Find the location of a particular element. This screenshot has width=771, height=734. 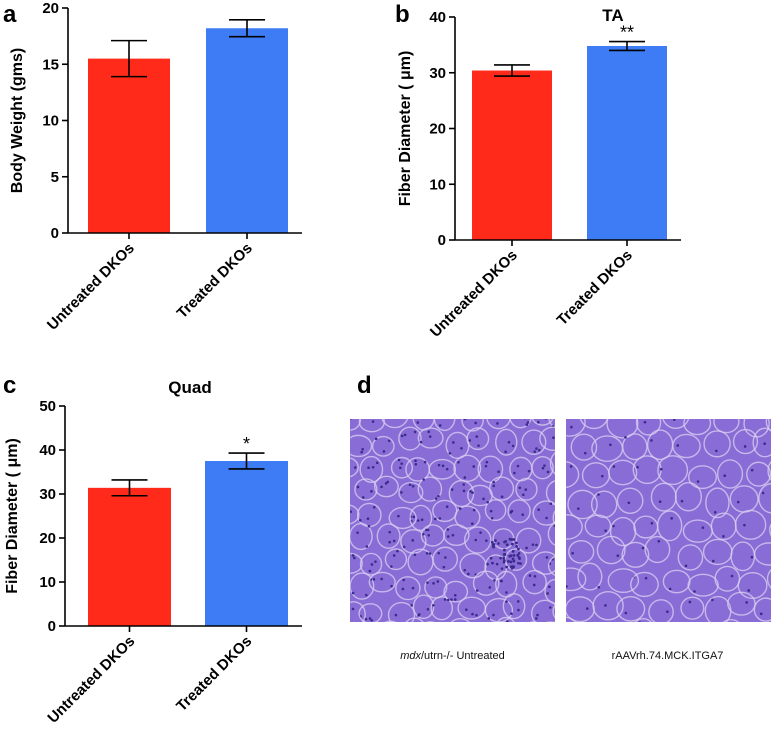

caption-untreated: mdx/utrn-/- Untreated is located at coordinates (452, 656).